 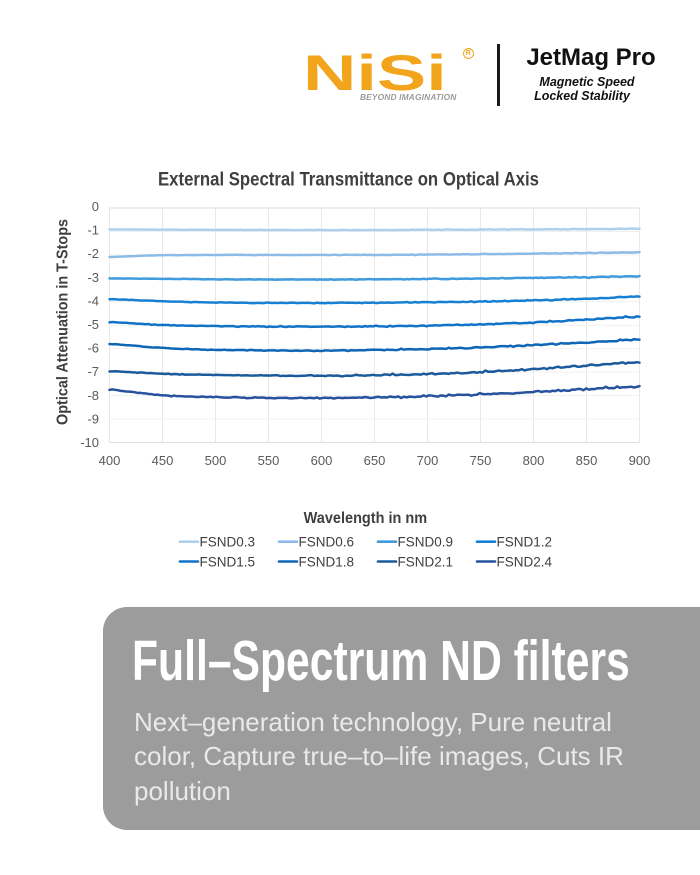 I want to click on svg-text: -9, so click(x=93, y=418).